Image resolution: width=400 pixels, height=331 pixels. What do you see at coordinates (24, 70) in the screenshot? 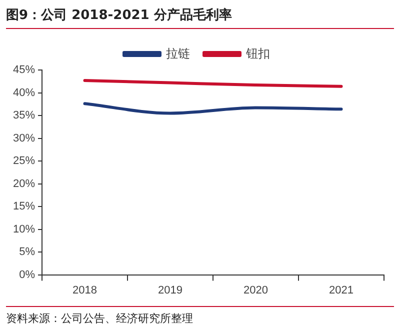
I see `y-tick-label: 45%` at bounding box center [24, 70].